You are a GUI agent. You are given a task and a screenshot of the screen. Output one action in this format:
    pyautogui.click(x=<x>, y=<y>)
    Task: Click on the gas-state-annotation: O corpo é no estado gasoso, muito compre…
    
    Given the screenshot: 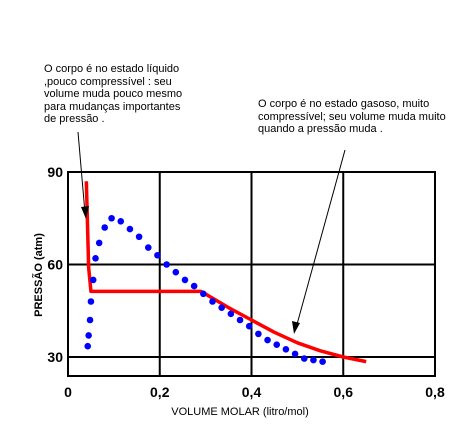 What is the action you would take?
    pyautogui.click(x=352, y=116)
    